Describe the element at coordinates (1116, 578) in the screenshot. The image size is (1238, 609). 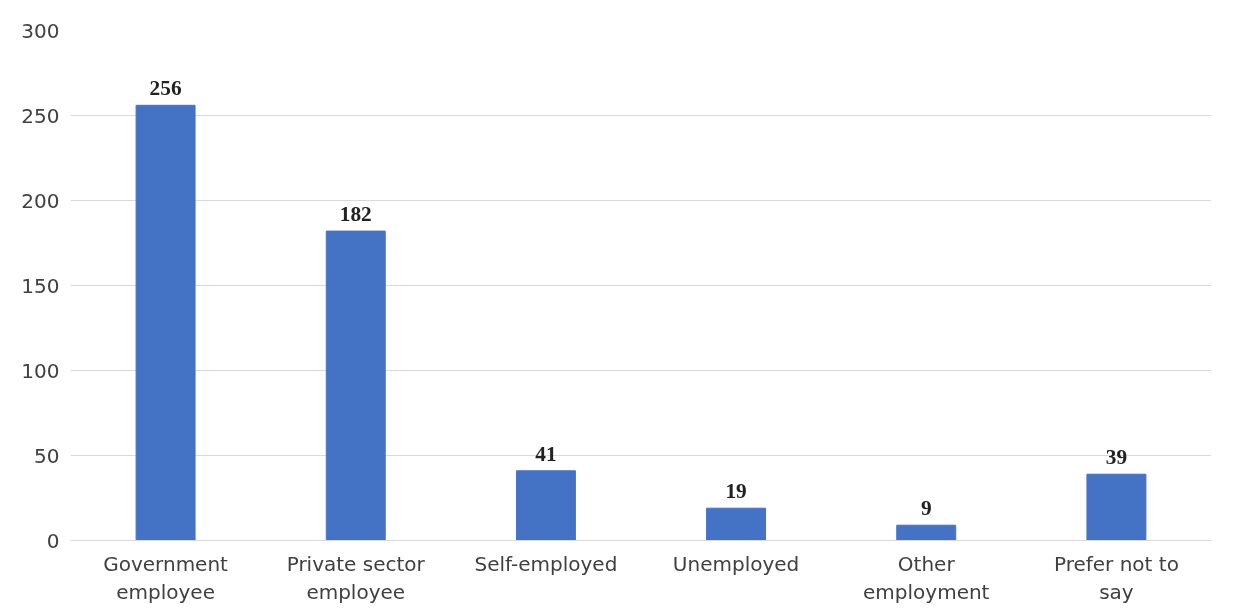
I see `x-tick-label: Prefer not to say` at that location.